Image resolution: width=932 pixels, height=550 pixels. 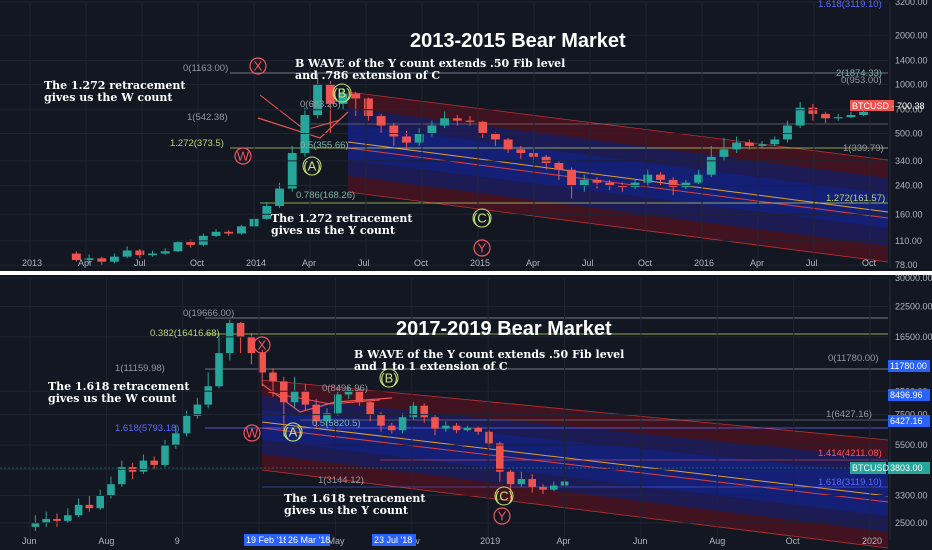 I want to click on symbol-tag-bg, so click(x=868, y=468).